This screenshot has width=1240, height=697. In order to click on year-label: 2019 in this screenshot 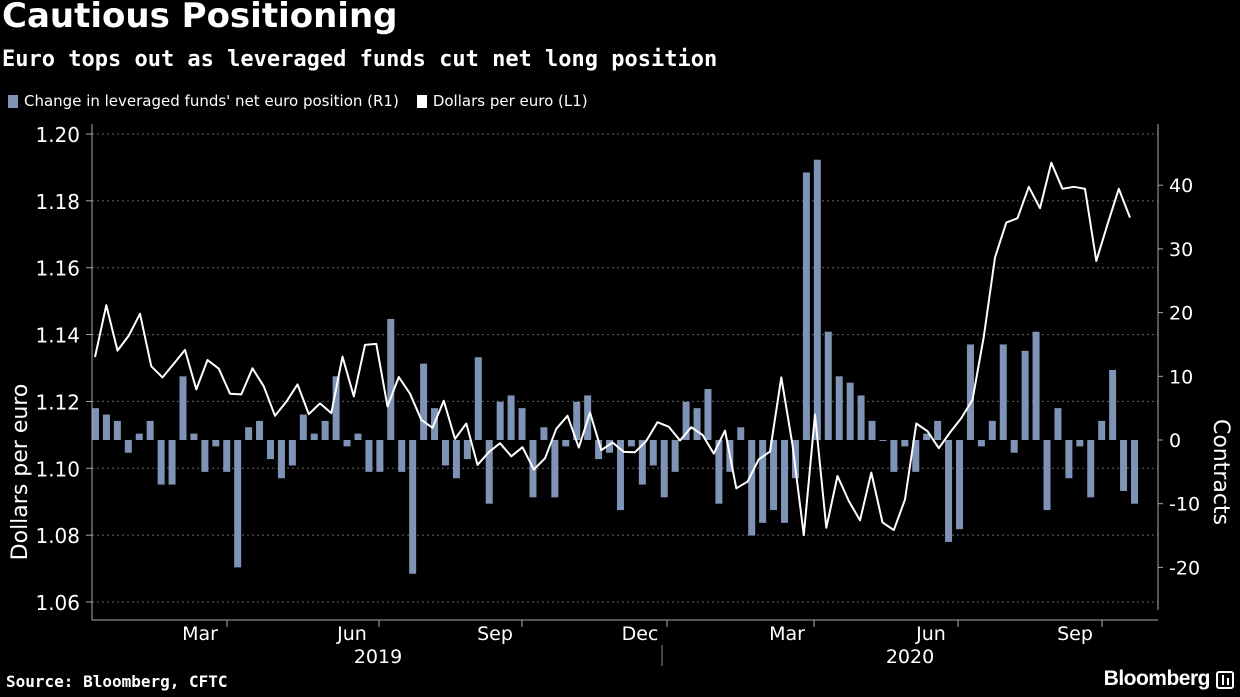, I will do `click(378, 657)`.